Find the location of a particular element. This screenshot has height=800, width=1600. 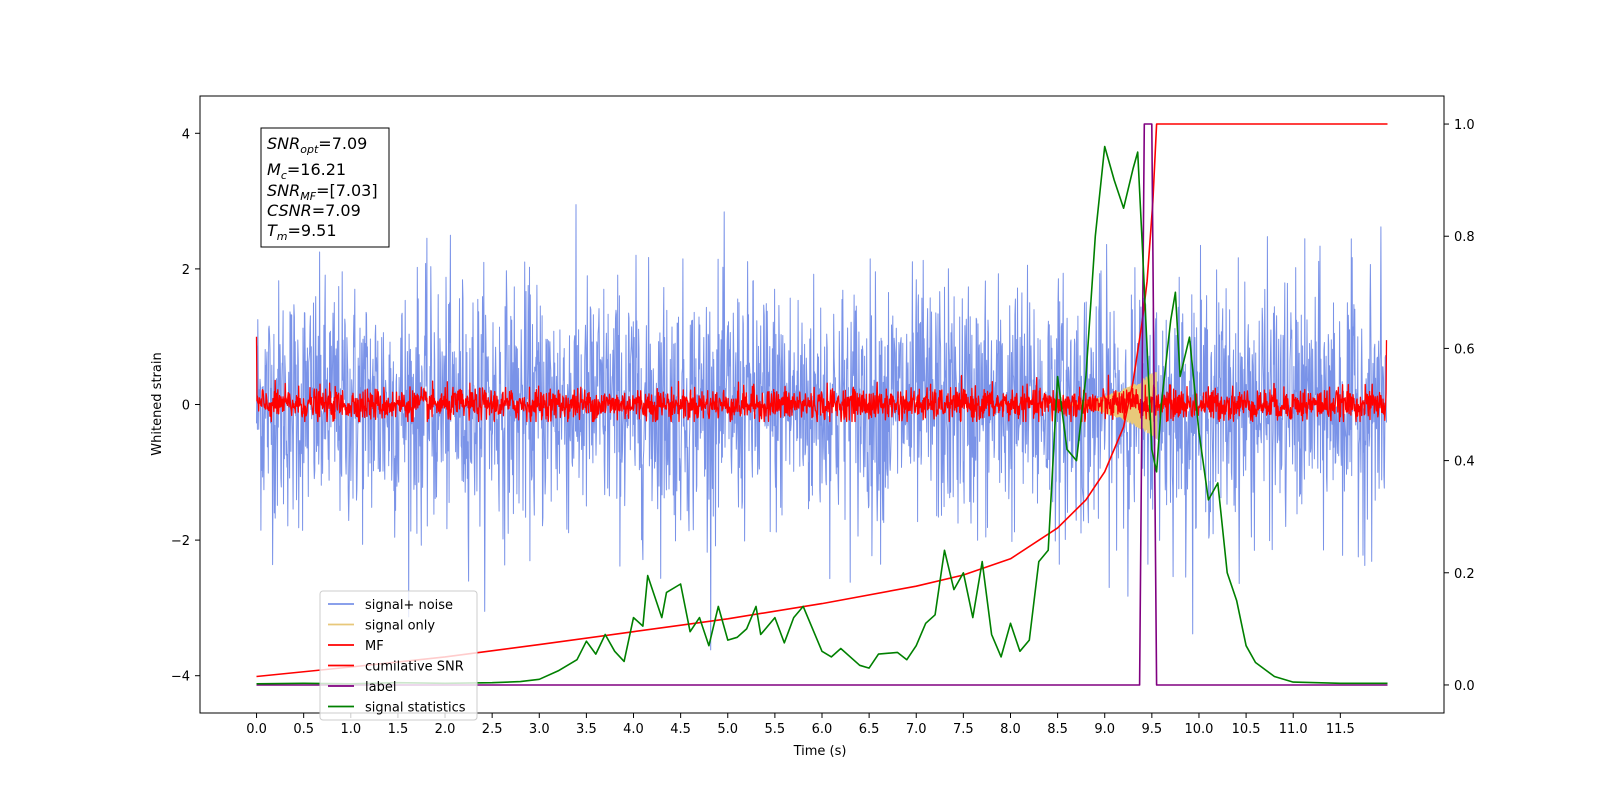

legend-label: label is located at coordinates (380, 687).